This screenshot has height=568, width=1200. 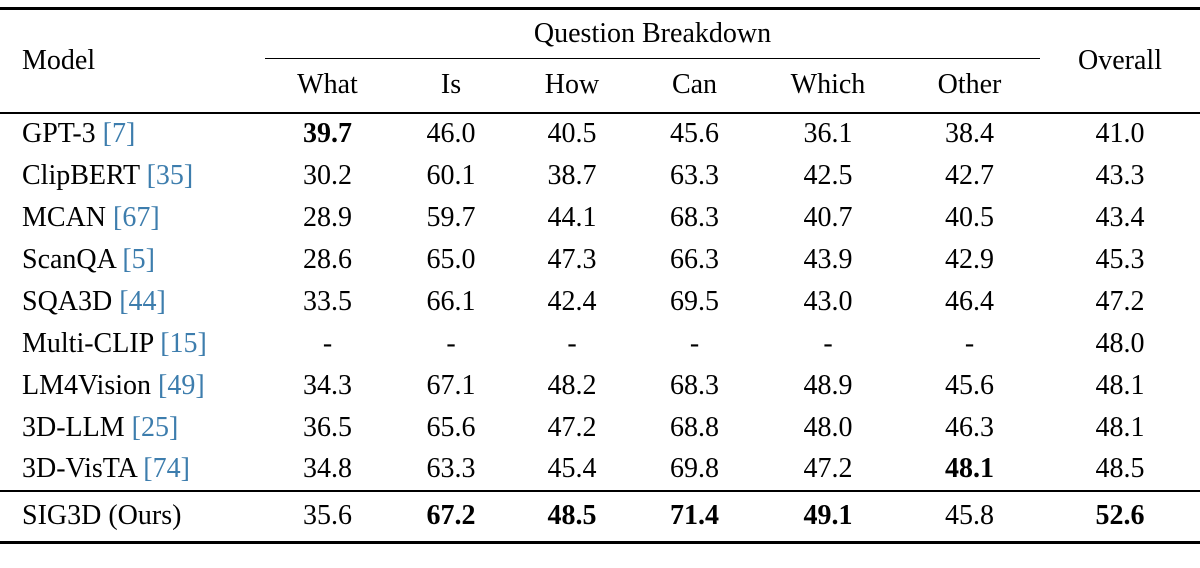 What do you see at coordinates (327, 516) in the screenshot?
I see `value-cell: 35.6` at bounding box center [327, 516].